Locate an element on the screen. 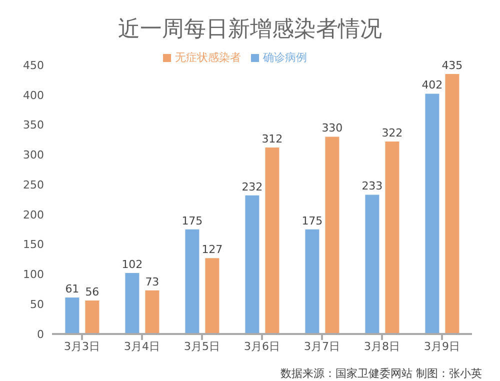 Image resolution: width=500 pixels, height=381 pixels. y-tick-label: 150 is located at coordinates (33, 245).